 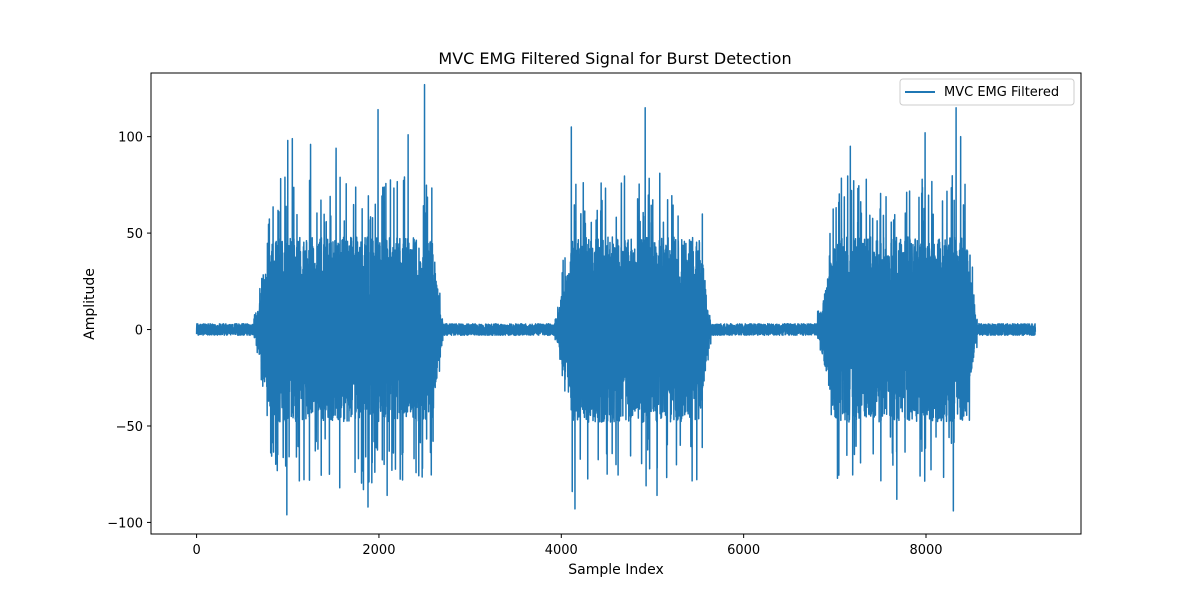 I want to click on legend: MVC EMG Filtered, so click(x=987, y=92).